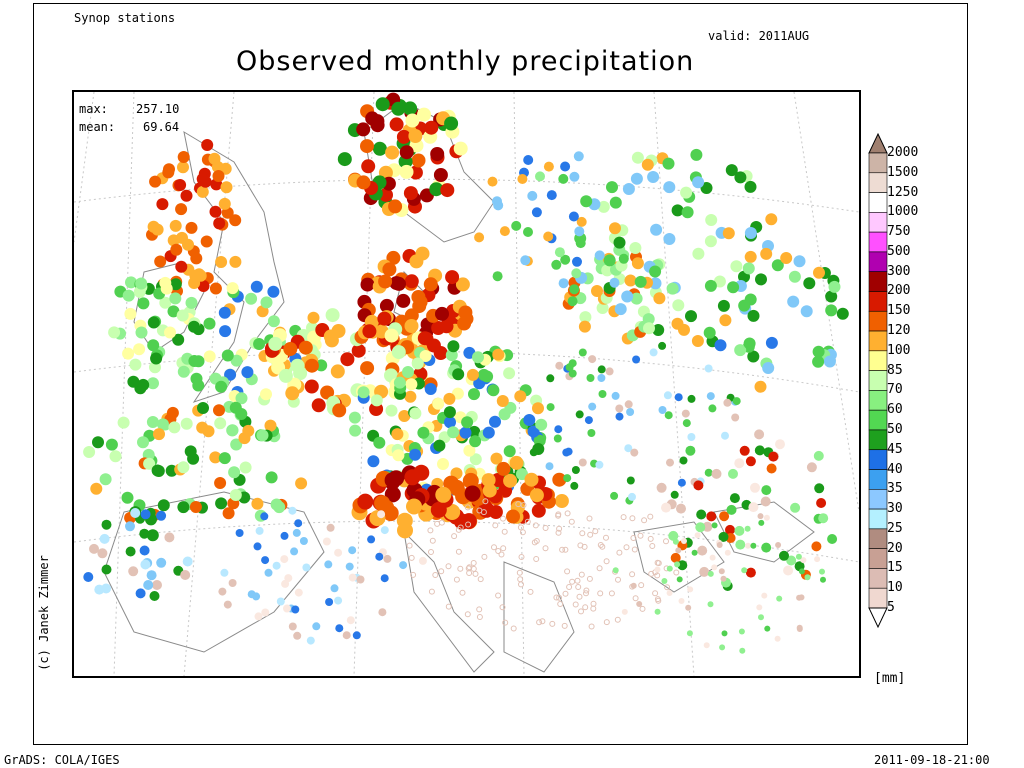 This screenshot has height=768, width=1024. What do you see at coordinates (878, 380) in the screenshot?
I see `colorbar` at bounding box center [878, 380].